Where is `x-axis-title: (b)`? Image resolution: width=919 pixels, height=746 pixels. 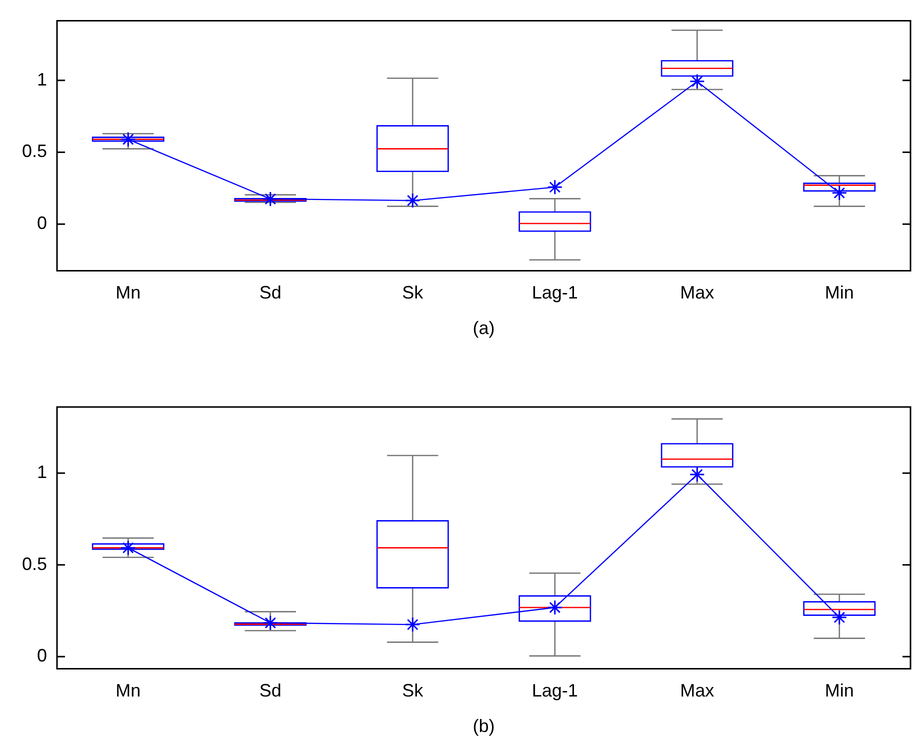
x-axis-title: (b) is located at coordinates (483, 726).